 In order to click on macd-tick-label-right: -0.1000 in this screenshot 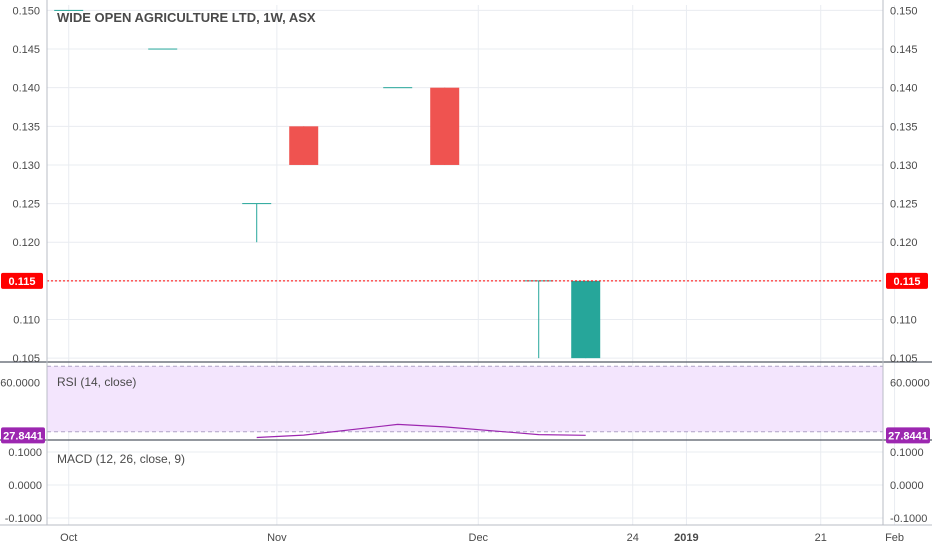, I will do `click(908, 519)`.